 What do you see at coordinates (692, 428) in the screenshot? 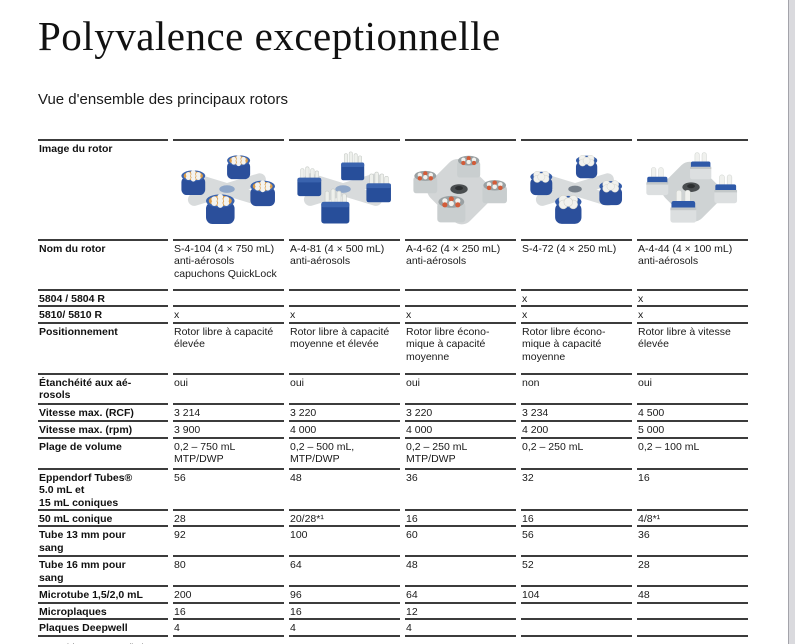
I see `table-cell: 5 000` at bounding box center [692, 428].